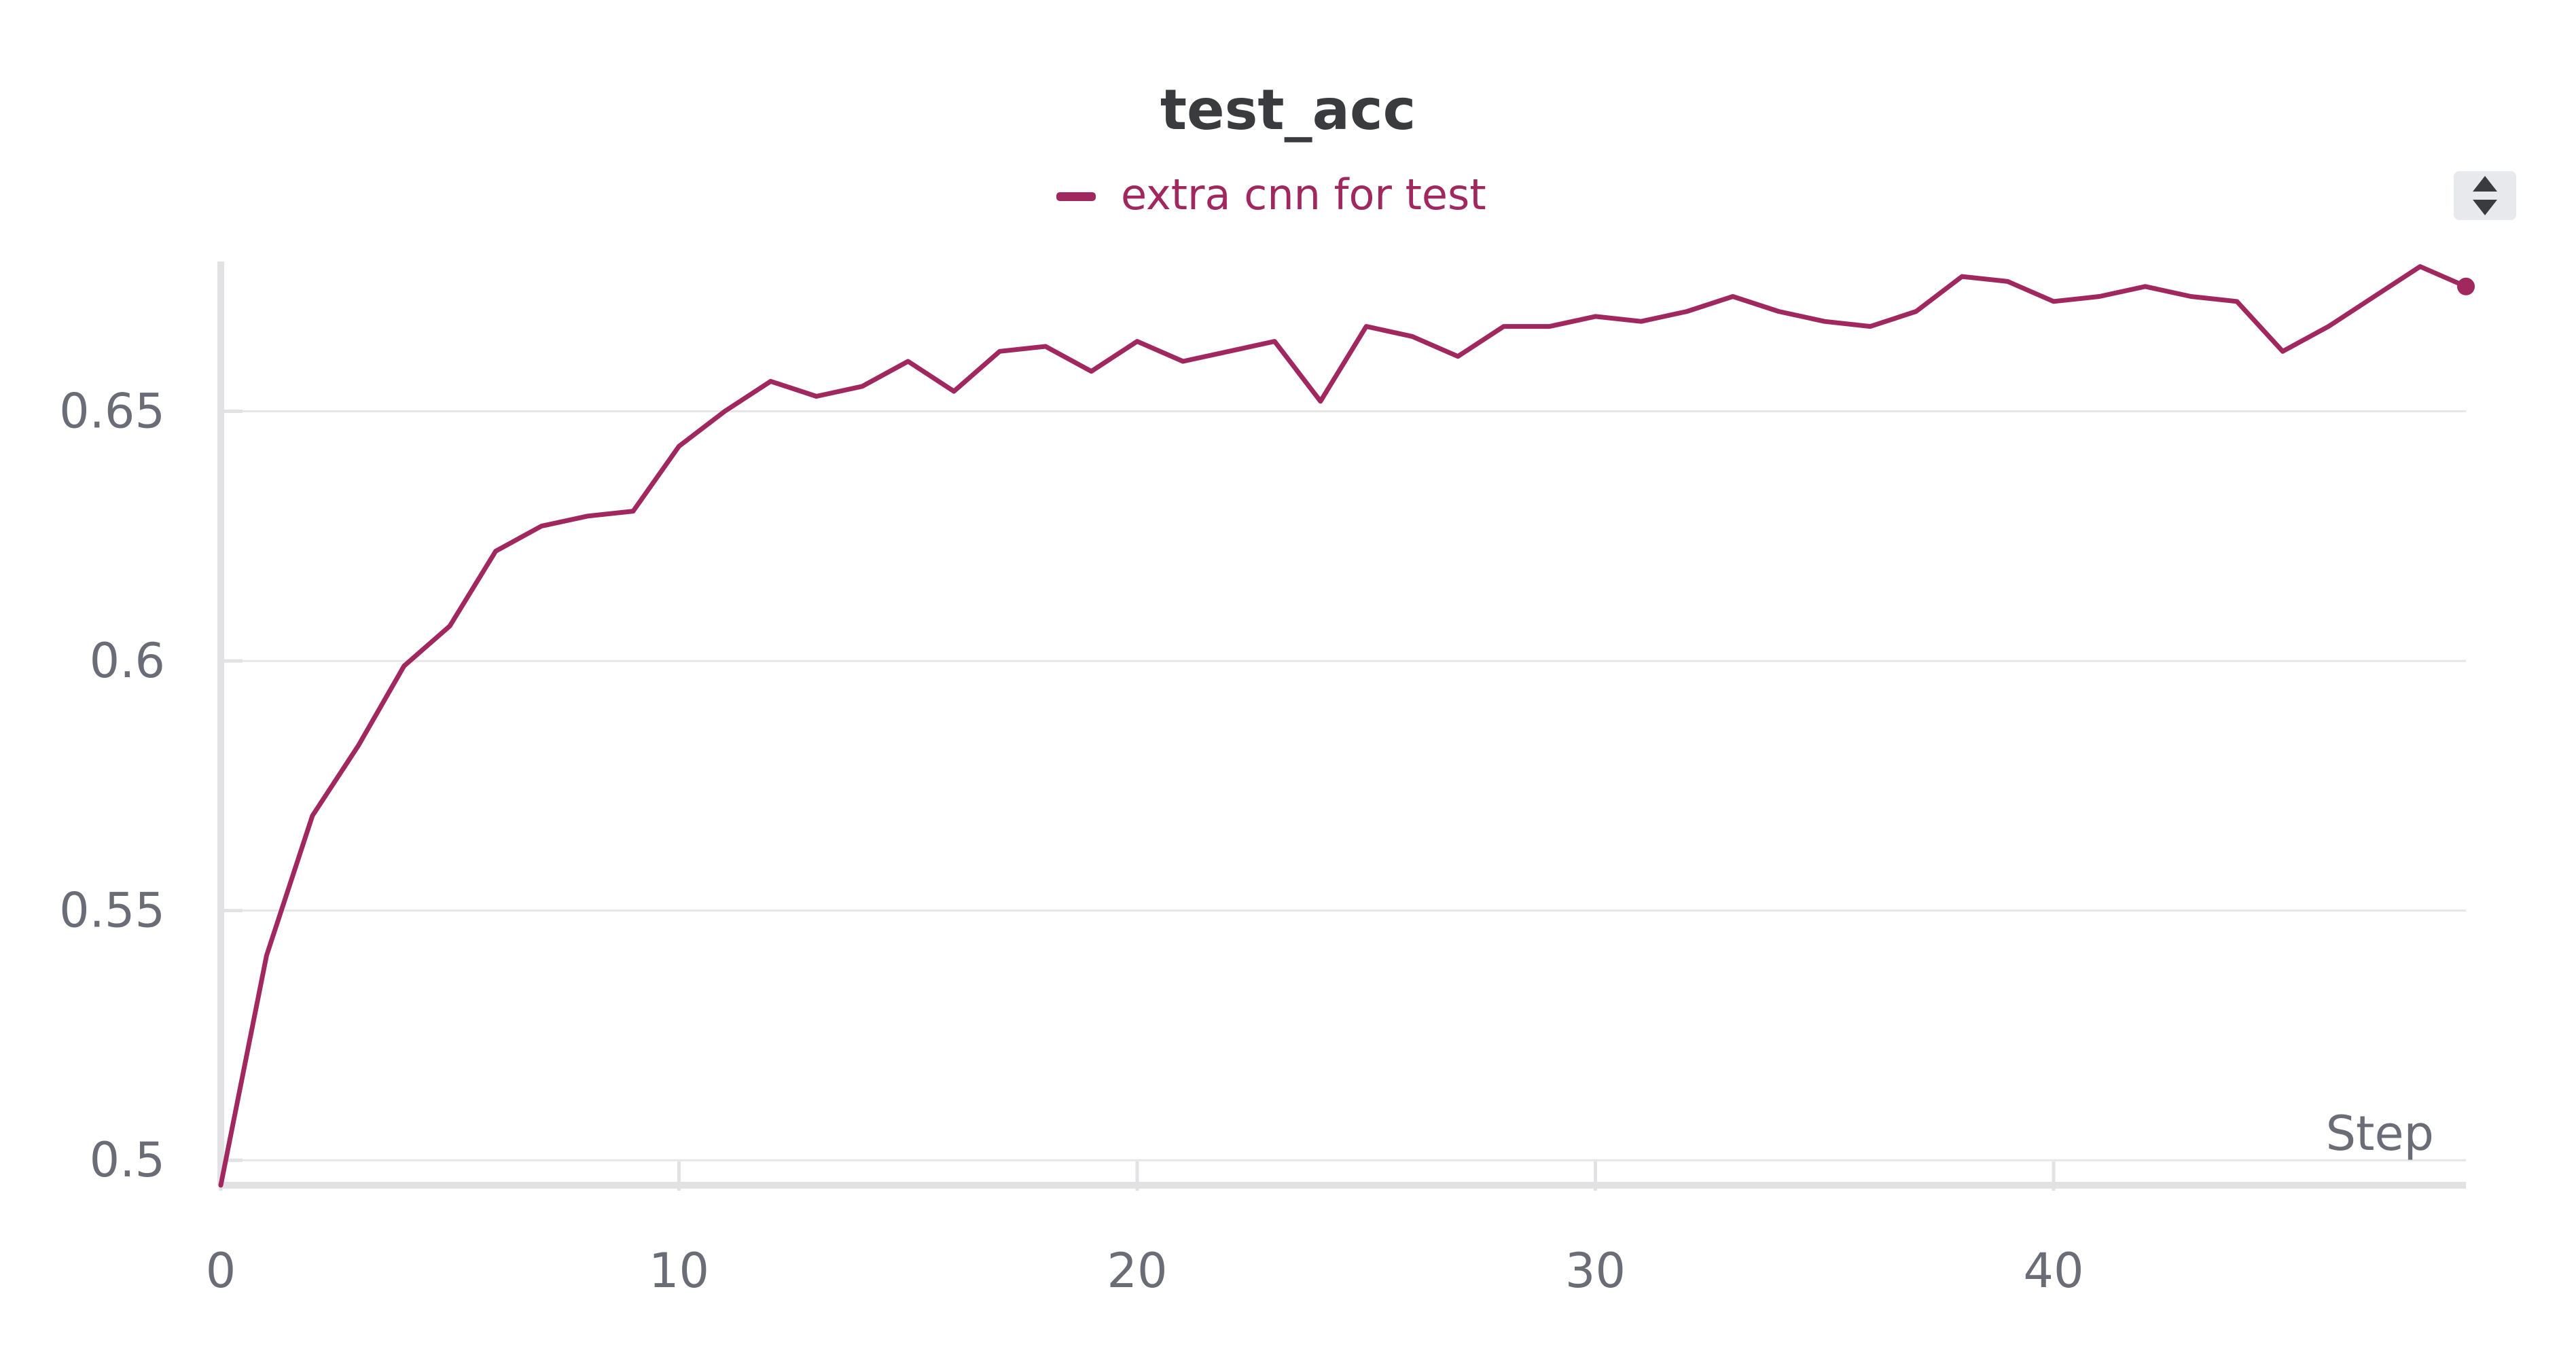 The height and width of the screenshot is (1353, 2576). What do you see at coordinates (2485, 207) in the screenshot?
I see `chevron-down-icon` at bounding box center [2485, 207].